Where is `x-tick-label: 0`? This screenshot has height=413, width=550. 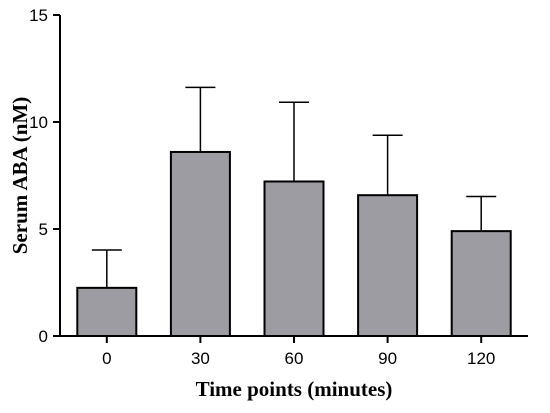 x-tick-label: 0 is located at coordinates (106, 358).